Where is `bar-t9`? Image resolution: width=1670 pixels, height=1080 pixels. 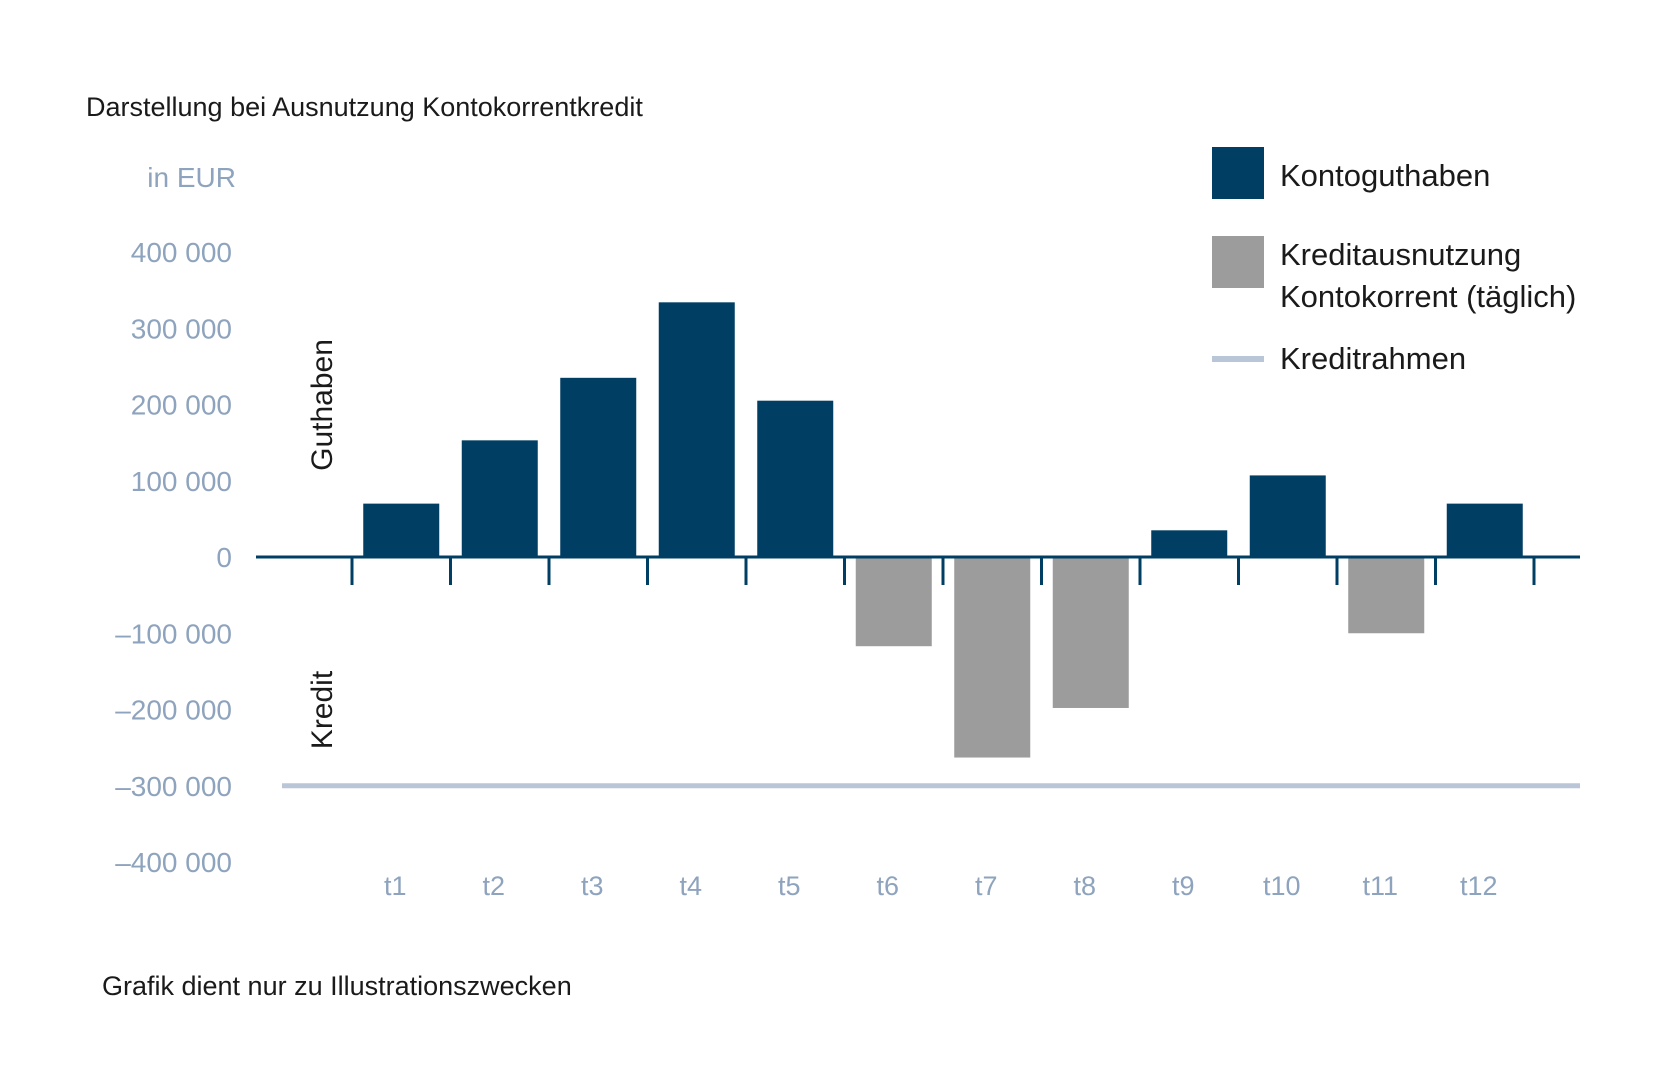 bar-t9 is located at coordinates (1189, 543).